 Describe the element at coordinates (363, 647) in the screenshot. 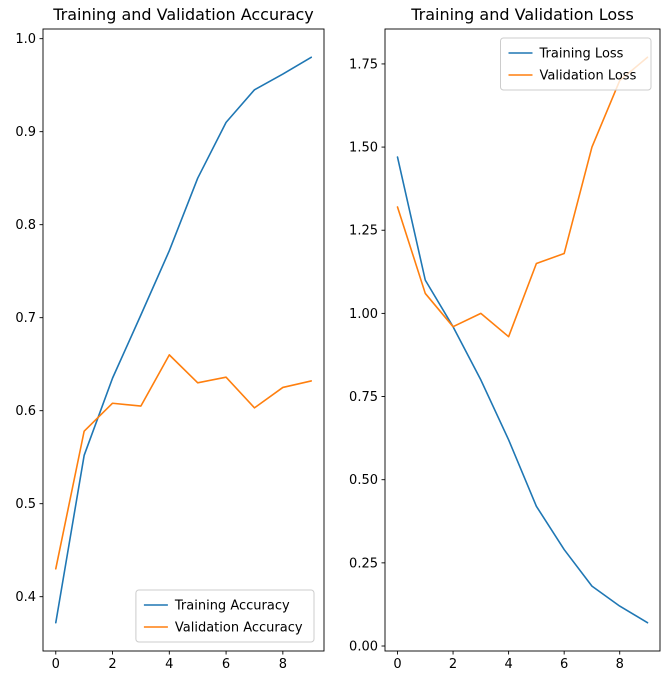

I see `y-tick-label: 0.00` at that location.